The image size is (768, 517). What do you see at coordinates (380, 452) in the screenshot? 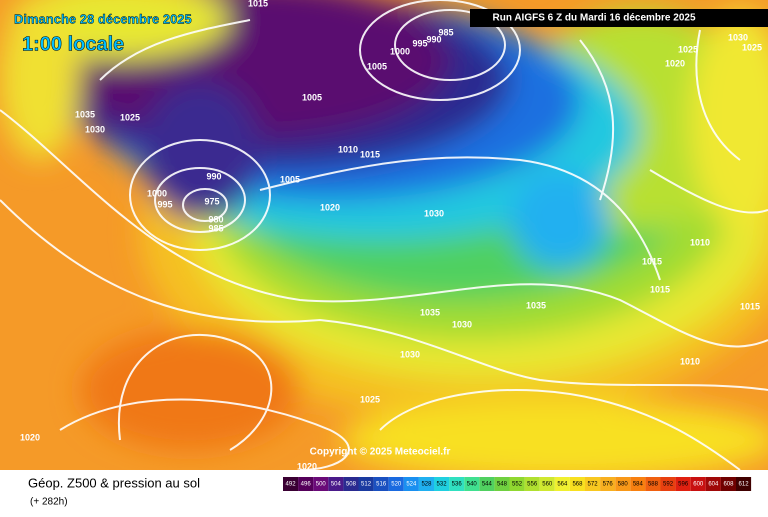
I see `copyright: Copyright © 2025 Meteociel.fr` at bounding box center [380, 452].